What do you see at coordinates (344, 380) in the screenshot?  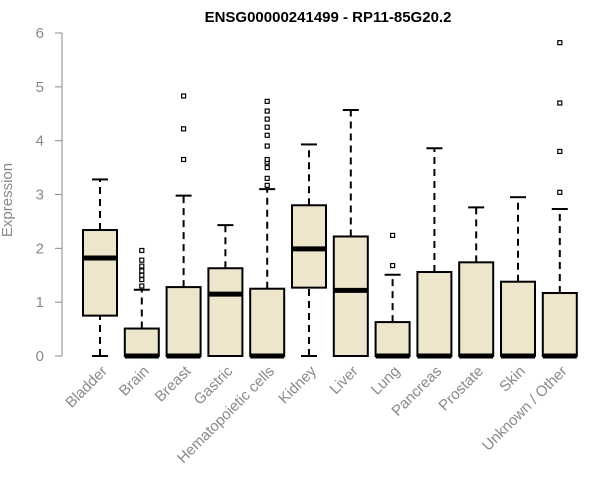 I see `x-category-label: Liver` at bounding box center [344, 380].